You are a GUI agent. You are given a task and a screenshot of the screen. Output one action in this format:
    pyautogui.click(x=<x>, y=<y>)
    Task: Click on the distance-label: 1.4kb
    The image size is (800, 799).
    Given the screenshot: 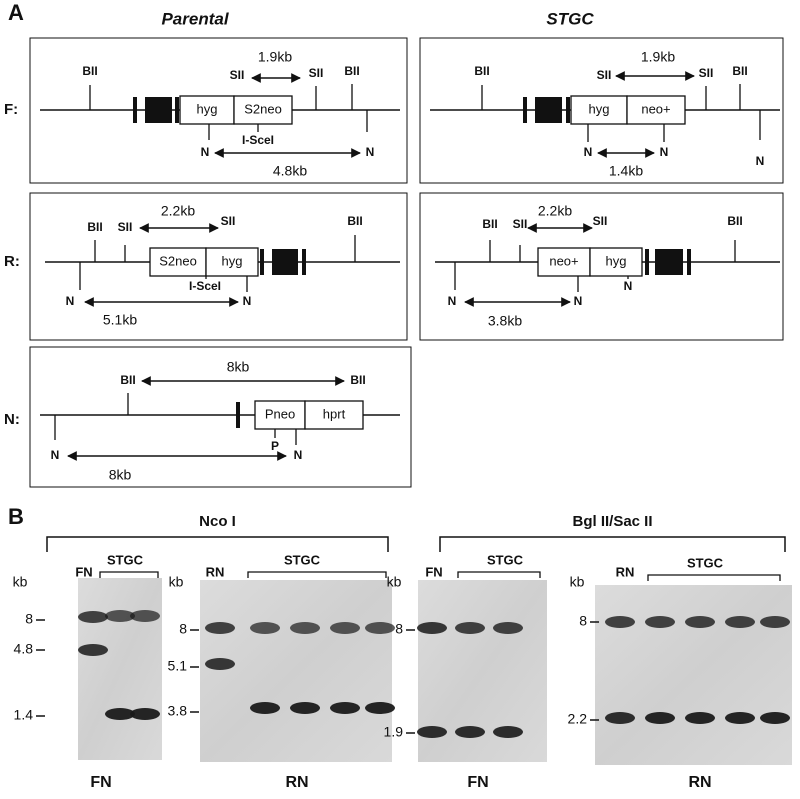 What is the action you would take?
    pyautogui.click(x=626, y=171)
    